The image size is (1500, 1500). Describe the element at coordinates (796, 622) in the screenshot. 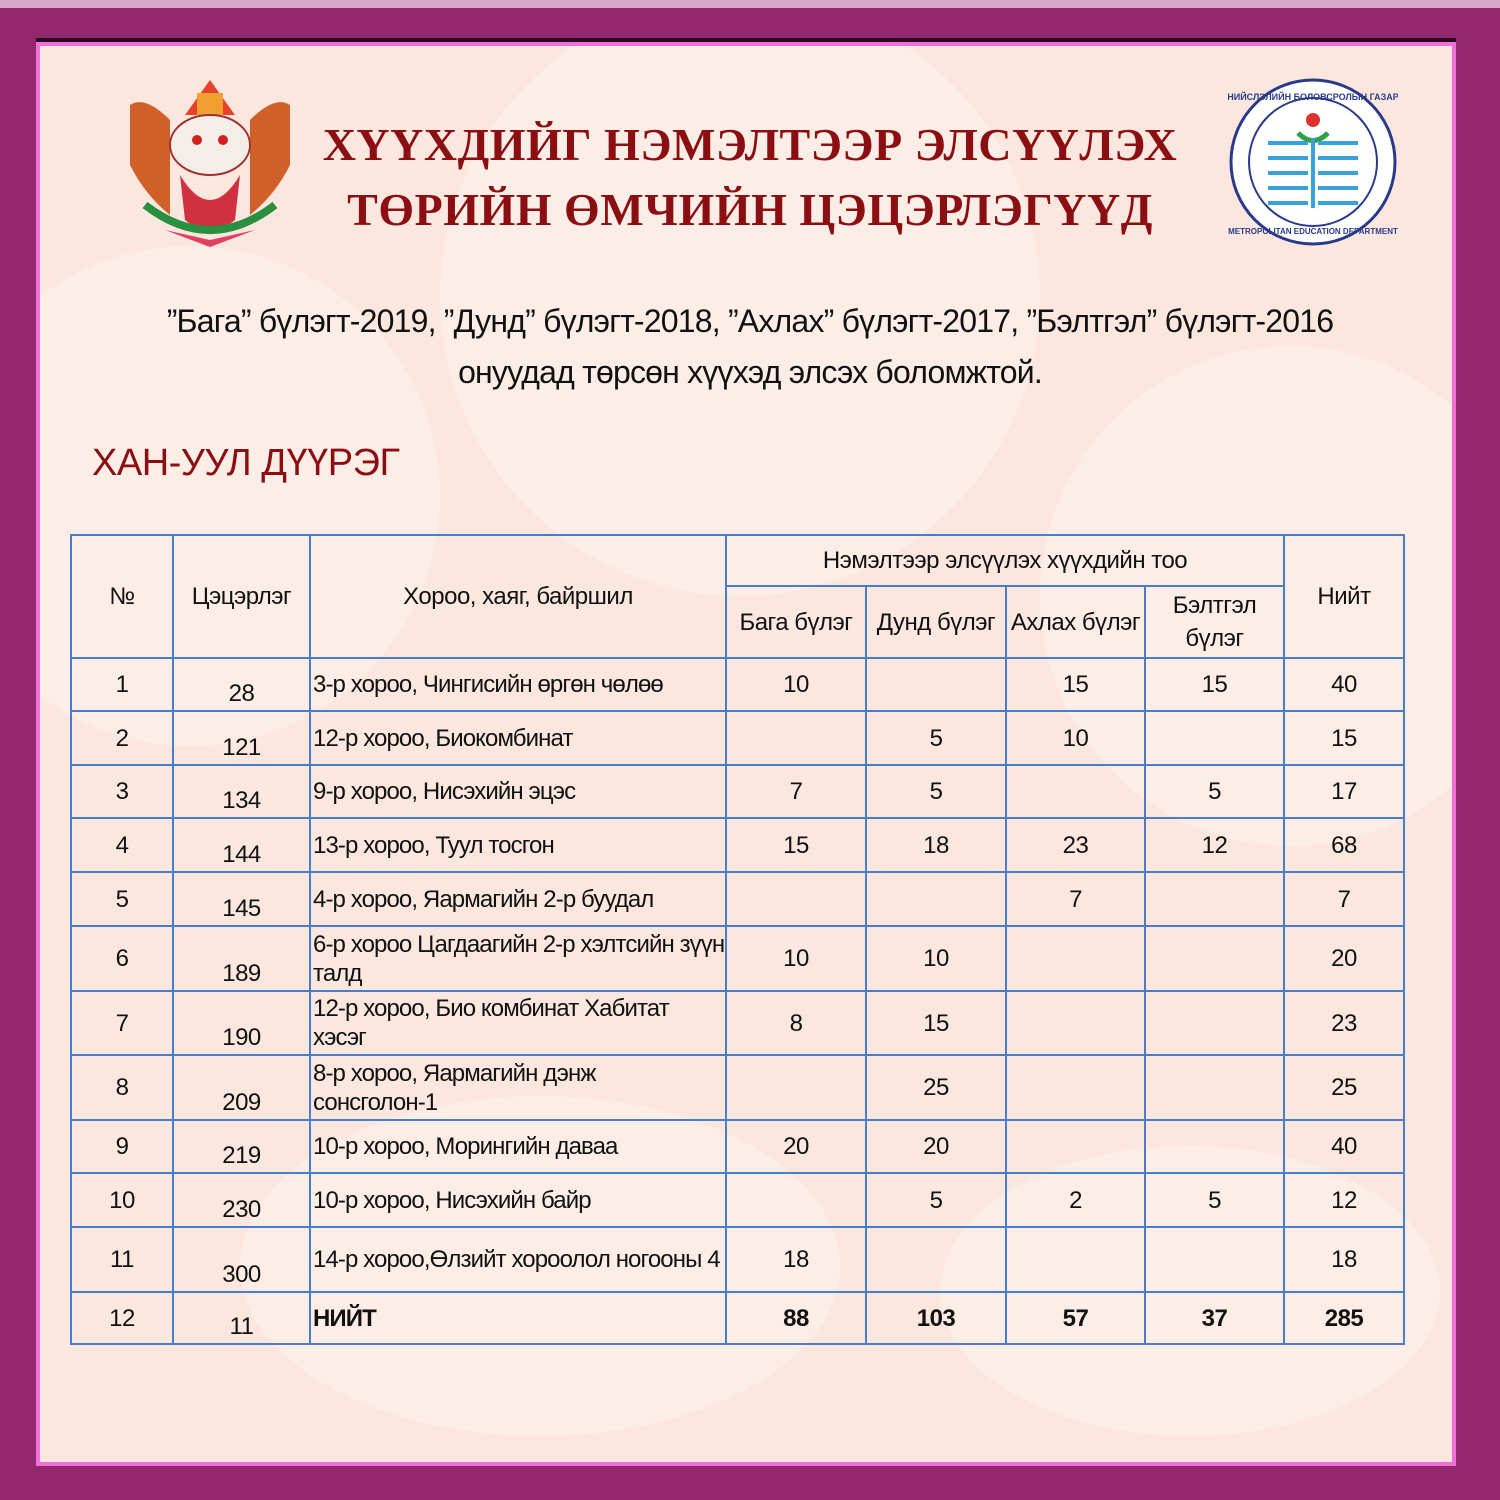

I see `header-baga: Бага бүлэг` at that location.